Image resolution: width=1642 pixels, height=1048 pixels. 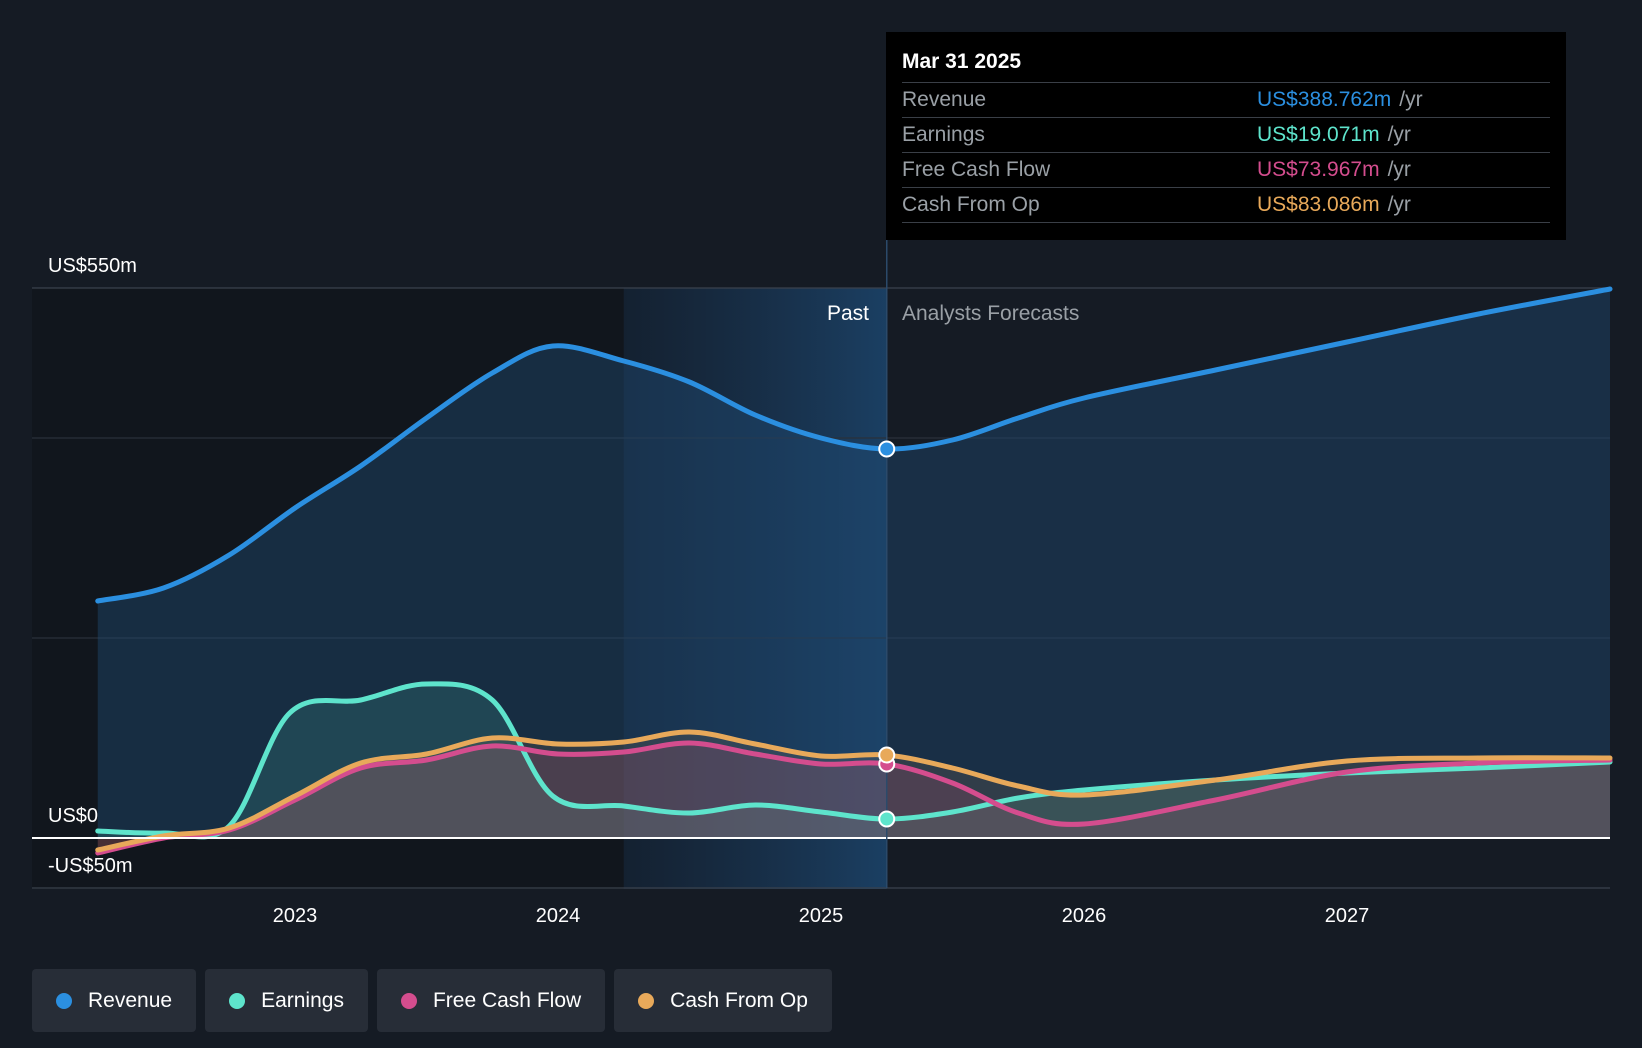 I want to click on tooltip-row-earnings: Earnings US$19.071m /yr, so click(x=1226, y=134).